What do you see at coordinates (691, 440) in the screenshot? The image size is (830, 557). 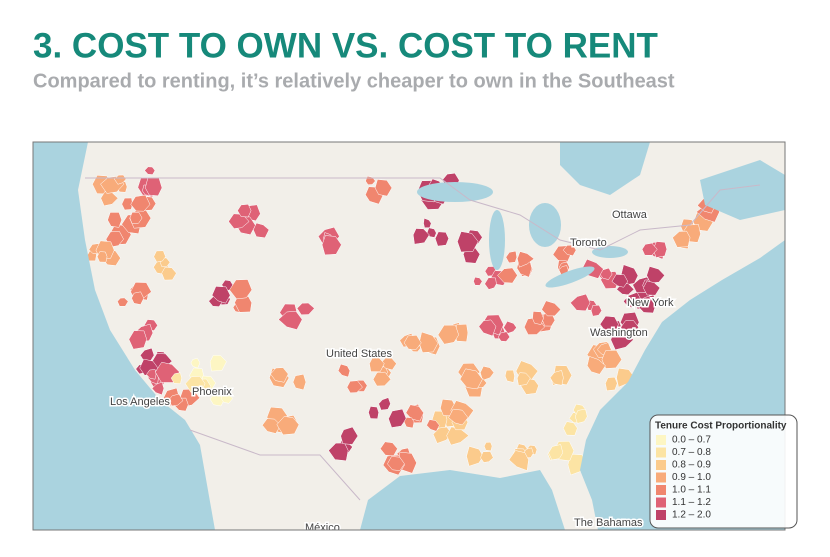 I see `legend-label: 0.0 – 0.7` at bounding box center [691, 440].